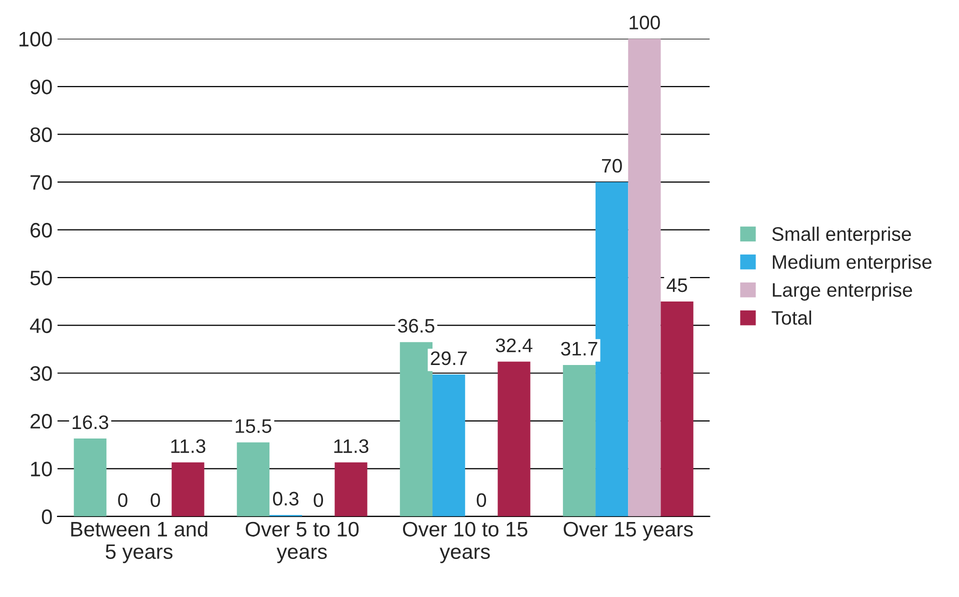 This screenshot has height=597, width=959. What do you see at coordinates (645, 23) in the screenshot?
I see `data-label: 100` at bounding box center [645, 23].